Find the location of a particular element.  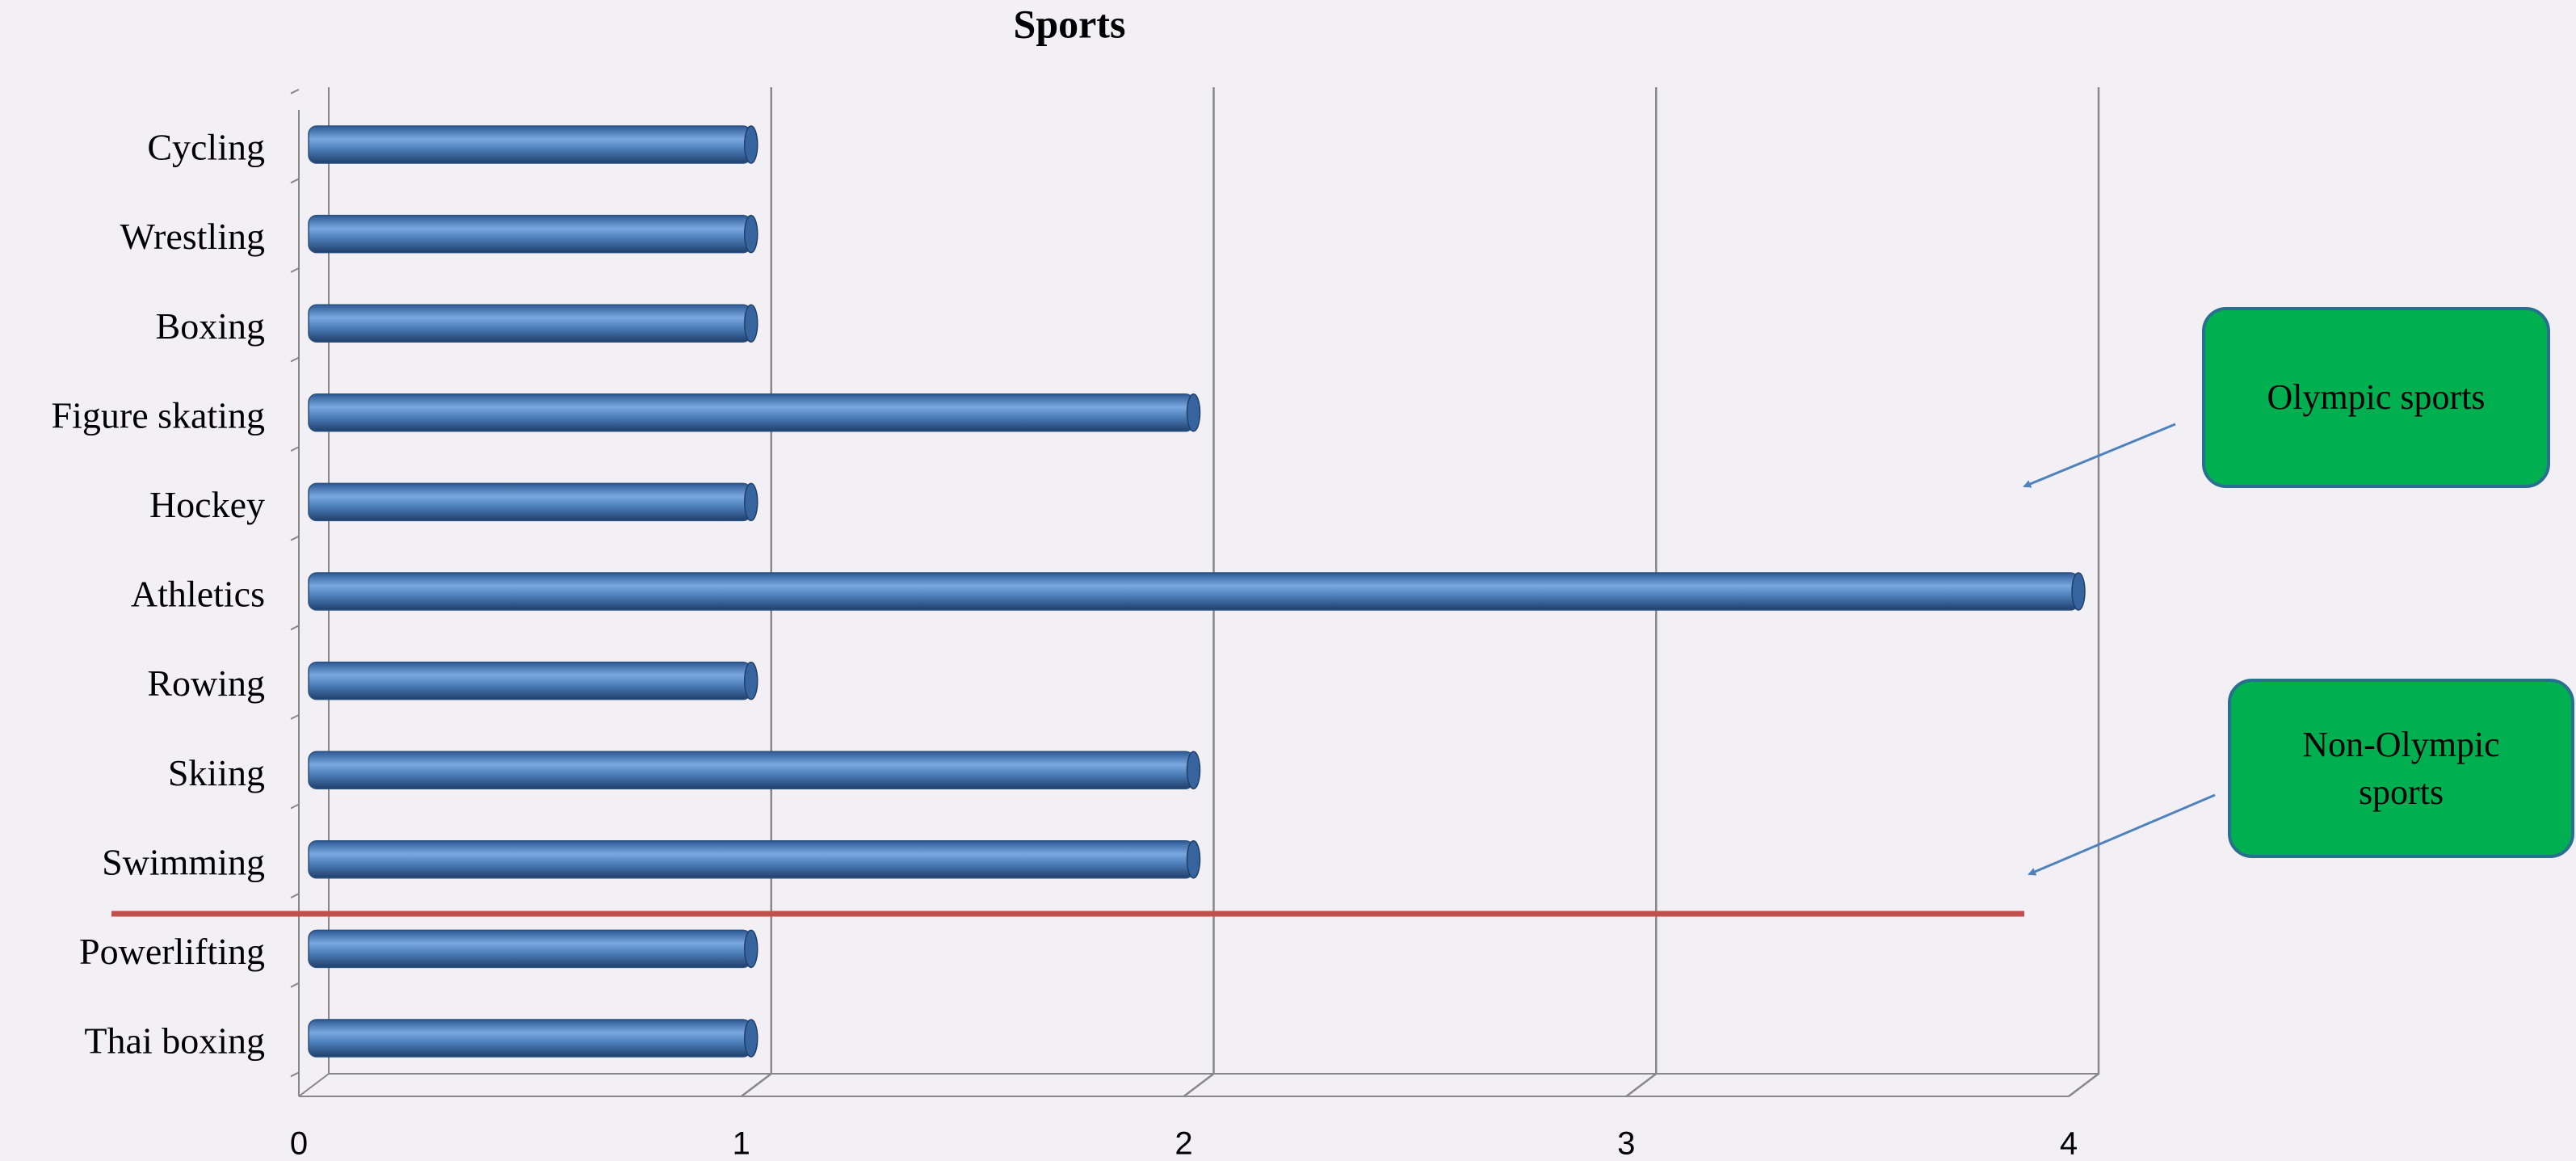

x-tick-label: 4 is located at coordinates (2069, 1143).